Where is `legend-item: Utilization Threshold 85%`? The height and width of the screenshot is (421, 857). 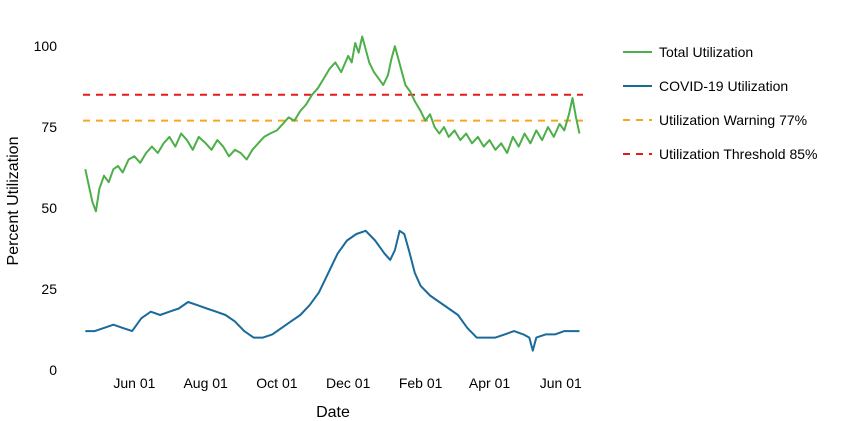
legend-item: Utilization Threshold 85% is located at coordinates (720, 154).